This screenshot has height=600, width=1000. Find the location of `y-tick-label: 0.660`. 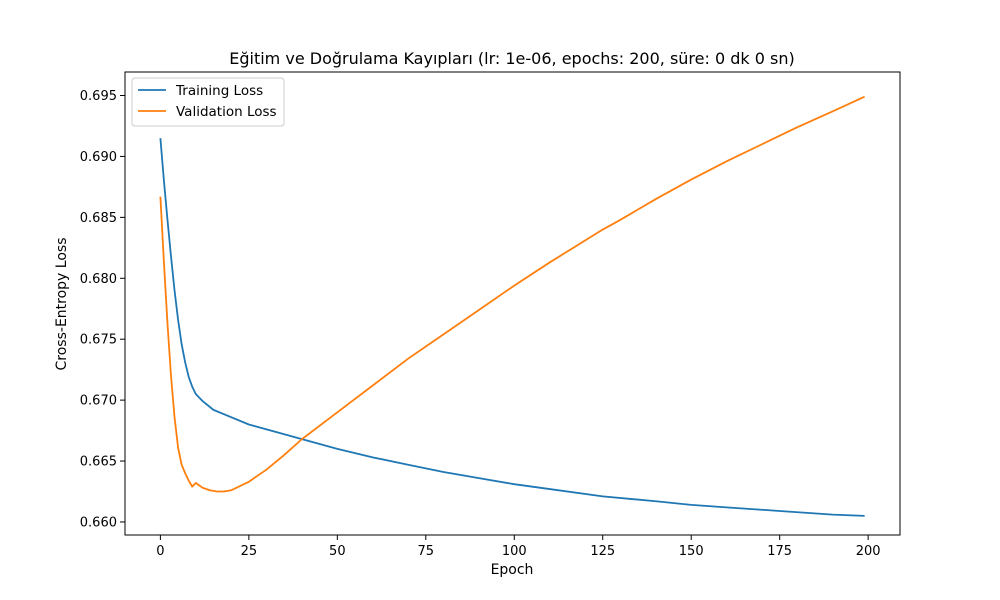

y-tick-label: 0.660 is located at coordinates (98, 522).